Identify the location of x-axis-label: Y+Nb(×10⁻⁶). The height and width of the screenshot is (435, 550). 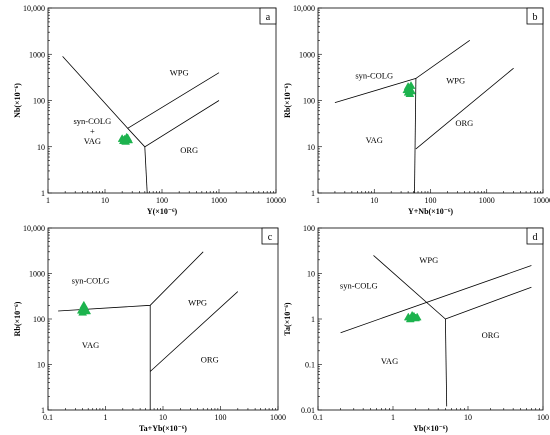
(430, 211).